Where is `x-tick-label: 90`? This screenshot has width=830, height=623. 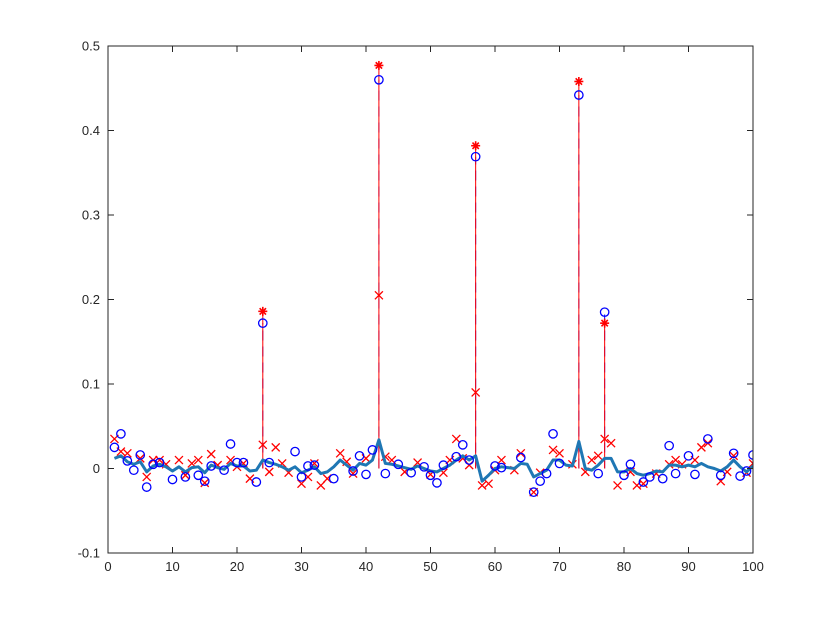 x-tick-label: 90 is located at coordinates (688, 566).